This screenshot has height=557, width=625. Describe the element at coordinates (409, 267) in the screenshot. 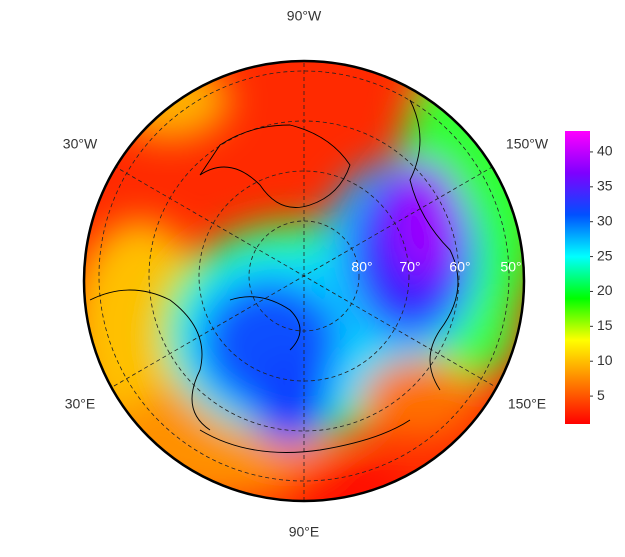

I see `lat-label: 70°` at that location.